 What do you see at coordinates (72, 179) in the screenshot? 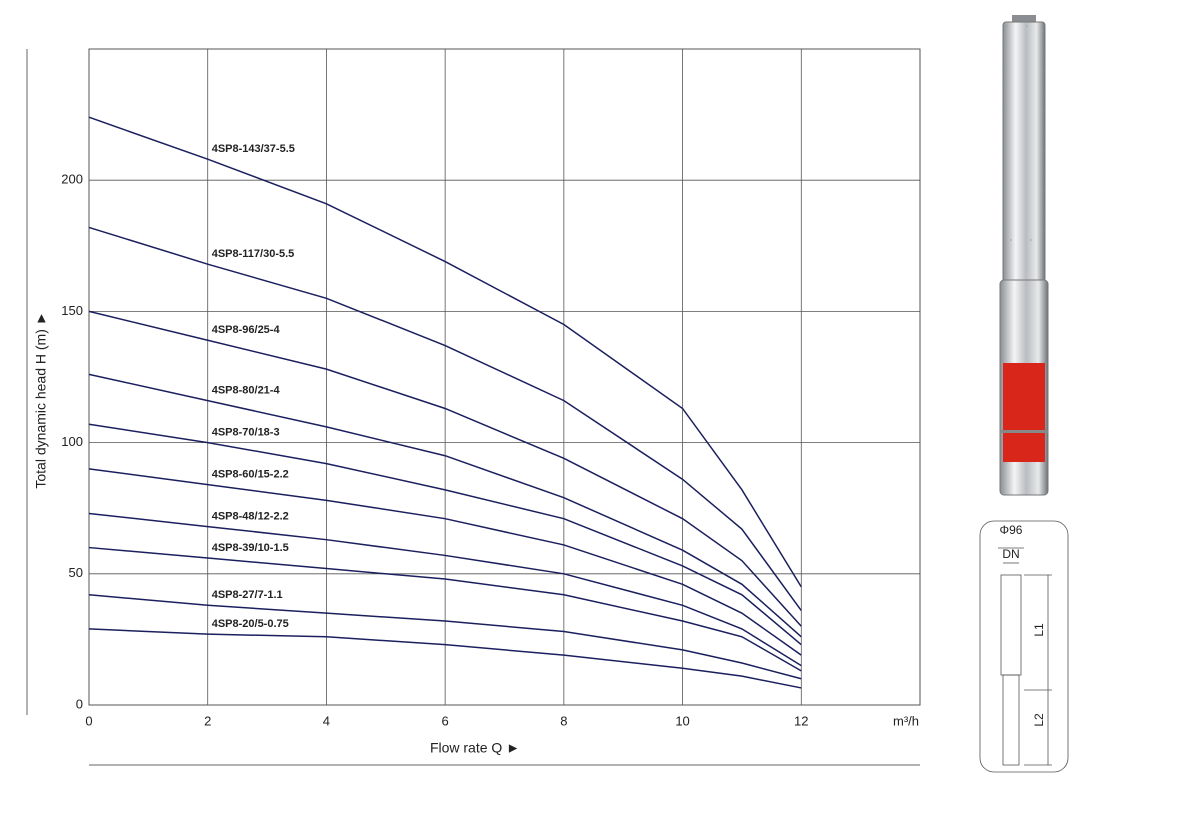
I see `y-tick-label: 200` at bounding box center [72, 179].